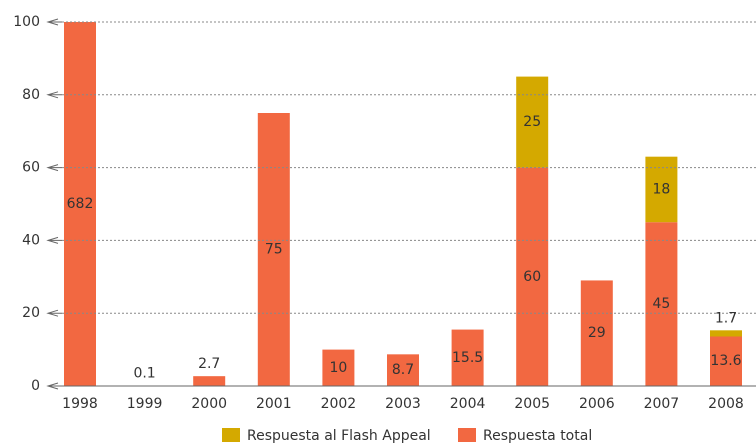  Describe the element at coordinates (274, 404) in the screenshot. I see `x-tick-label: 2001` at that location.